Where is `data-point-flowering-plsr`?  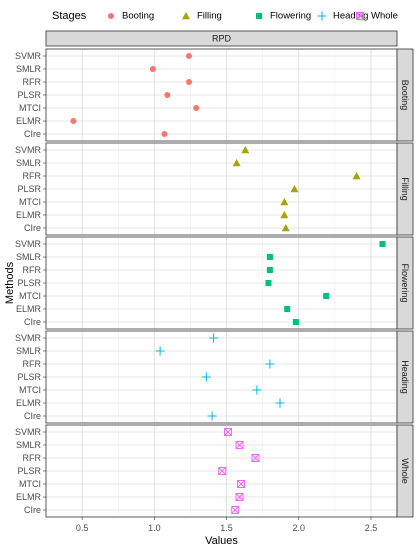 data-point-flowering-plsr is located at coordinates (268, 283).